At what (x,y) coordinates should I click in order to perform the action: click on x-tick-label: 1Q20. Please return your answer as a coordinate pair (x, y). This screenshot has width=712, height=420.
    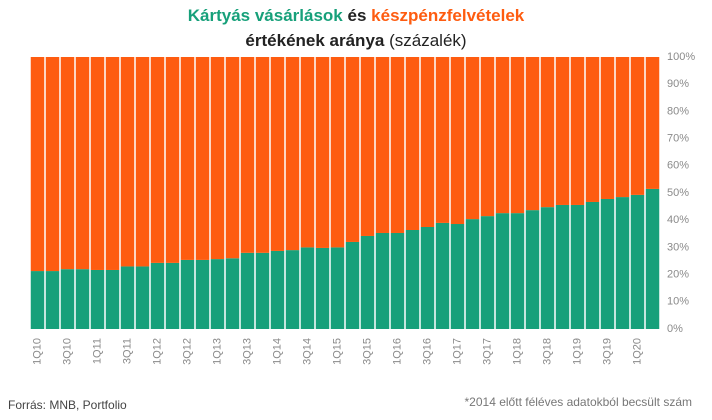
    Looking at the image, I should click on (637, 351).